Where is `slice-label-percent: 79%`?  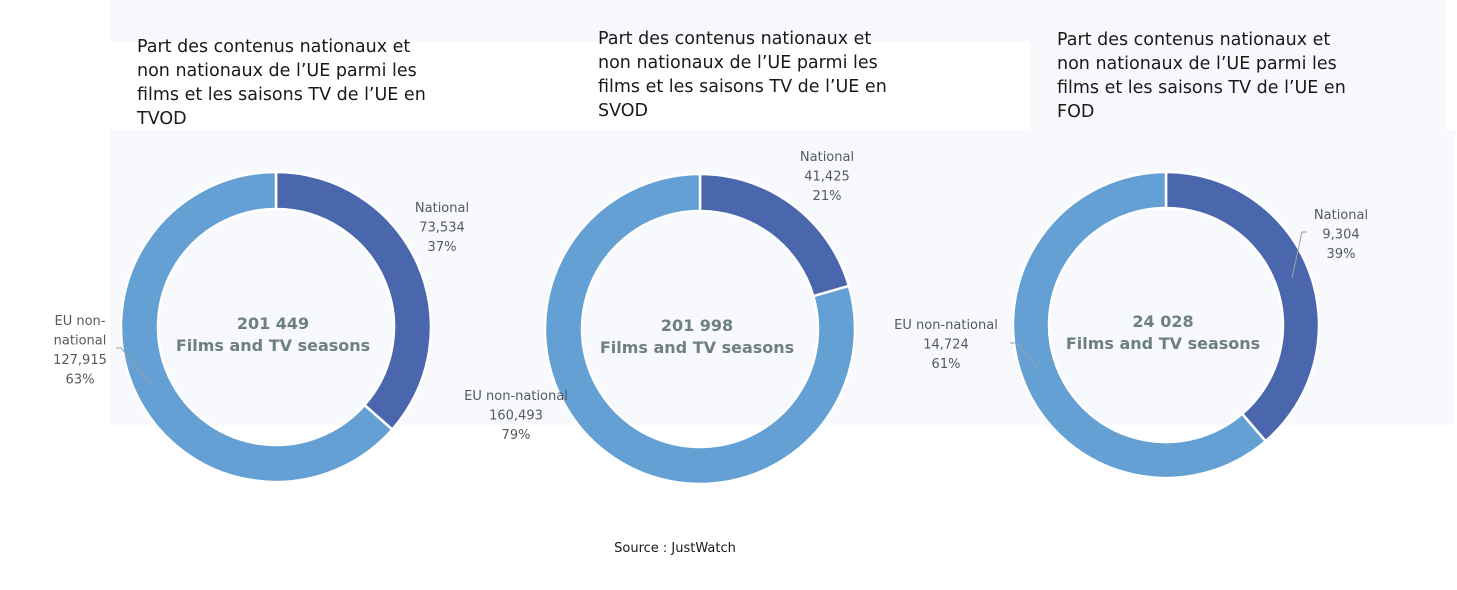 slice-label-percent: 79% is located at coordinates (516, 435).